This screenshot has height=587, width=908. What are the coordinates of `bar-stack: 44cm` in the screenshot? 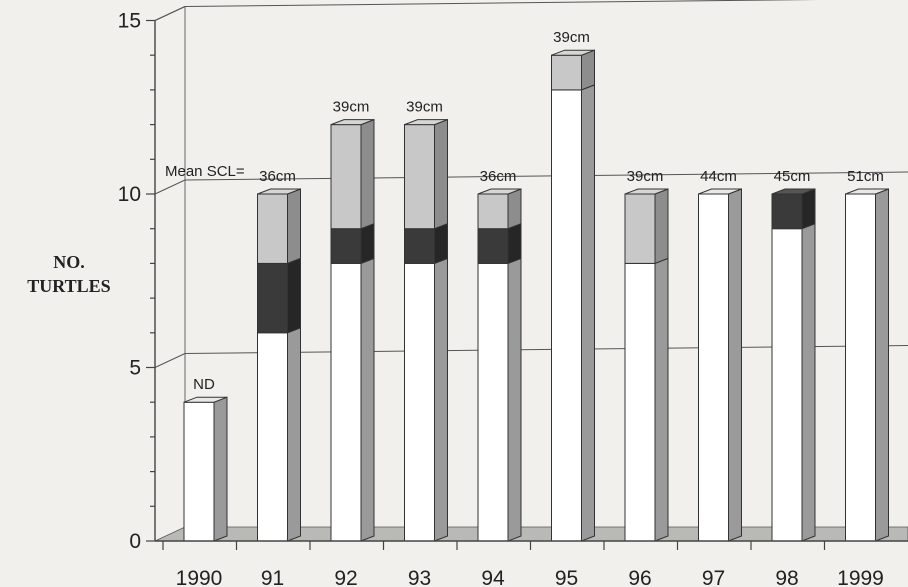 It's located at (720, 355).